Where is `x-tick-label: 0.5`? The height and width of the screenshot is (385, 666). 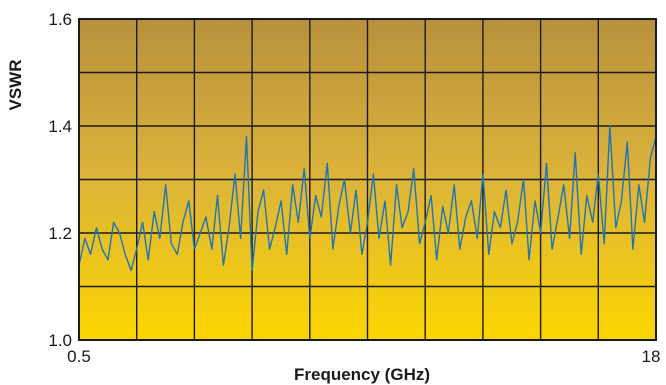 x-tick-label: 0.5 is located at coordinates (79, 356).